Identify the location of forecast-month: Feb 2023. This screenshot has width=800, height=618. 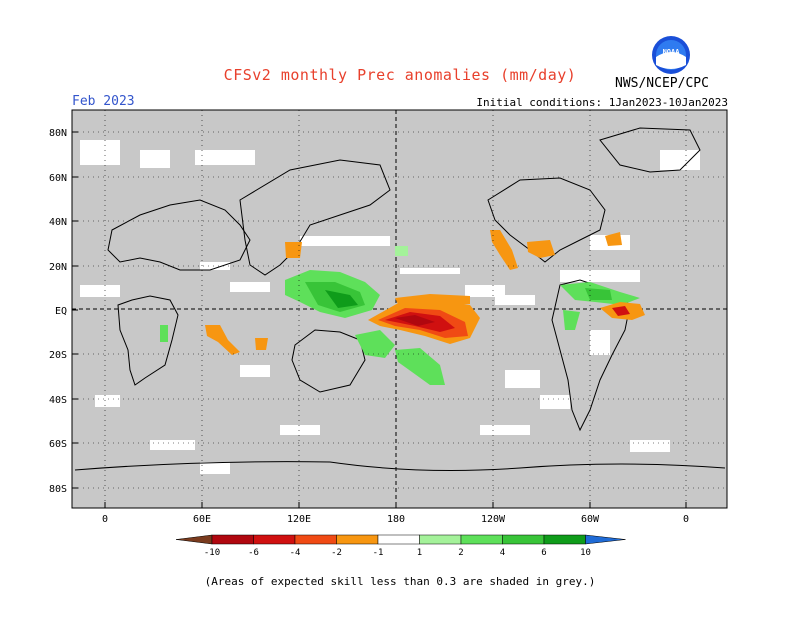
(103, 101).